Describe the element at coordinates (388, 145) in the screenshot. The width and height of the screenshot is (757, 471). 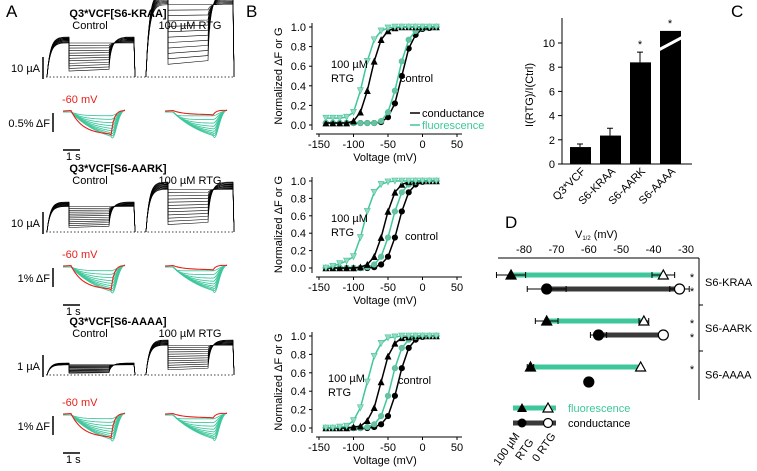
I see `x-tick-label: -50` at that location.